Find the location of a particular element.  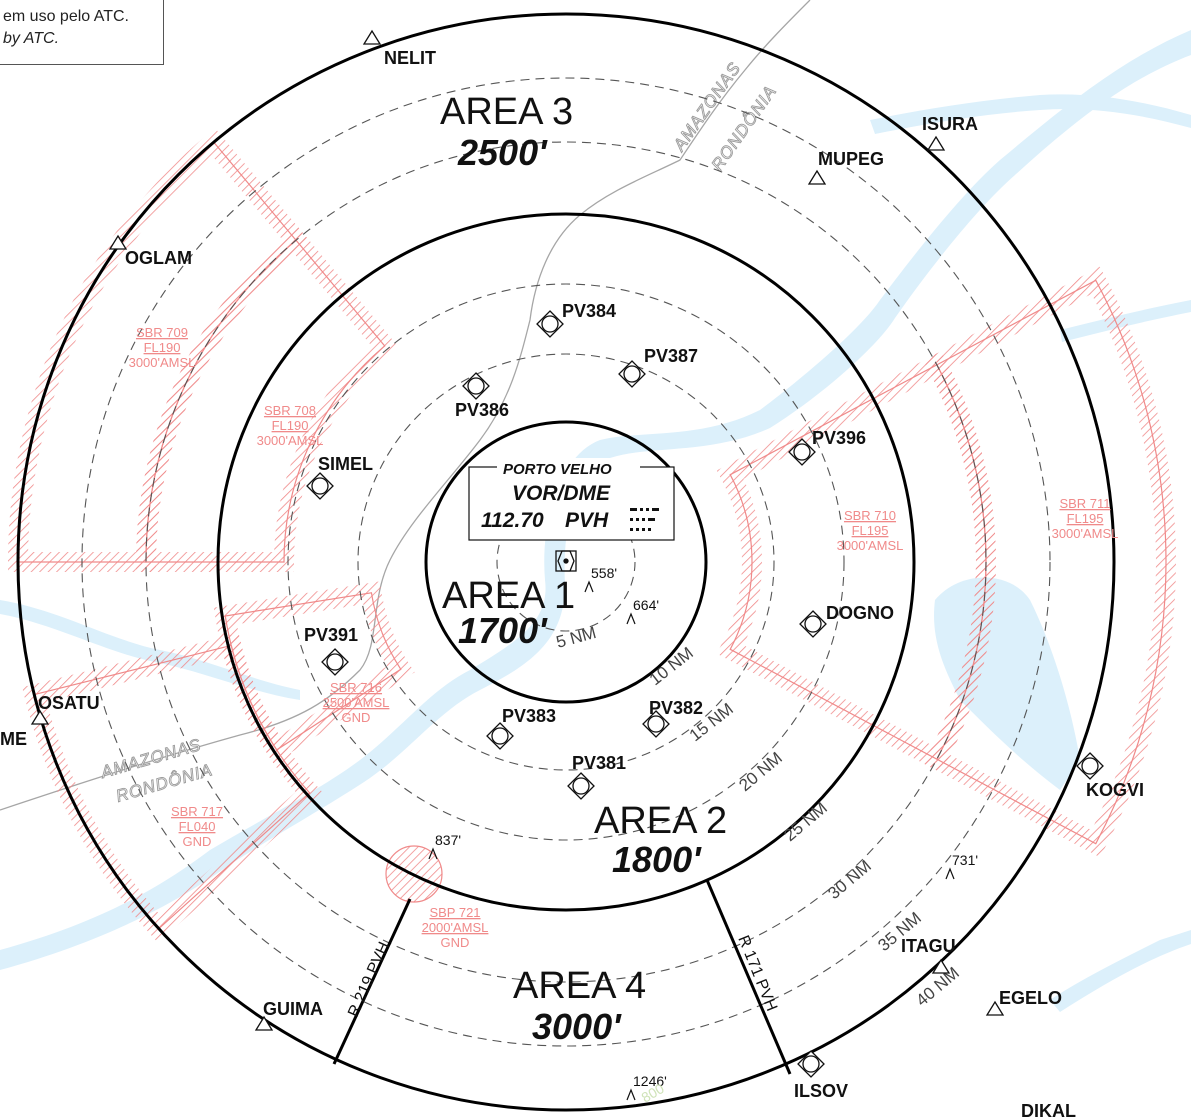

restricted-label-line: SBP 721 is located at coordinates (454, 912).